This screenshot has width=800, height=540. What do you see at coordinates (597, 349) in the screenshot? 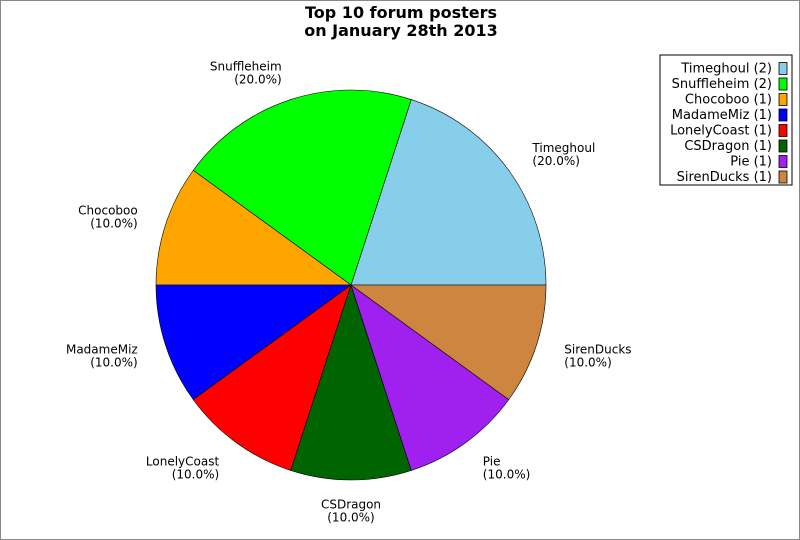
I see `slice-label: SirenDucks` at bounding box center [597, 349].